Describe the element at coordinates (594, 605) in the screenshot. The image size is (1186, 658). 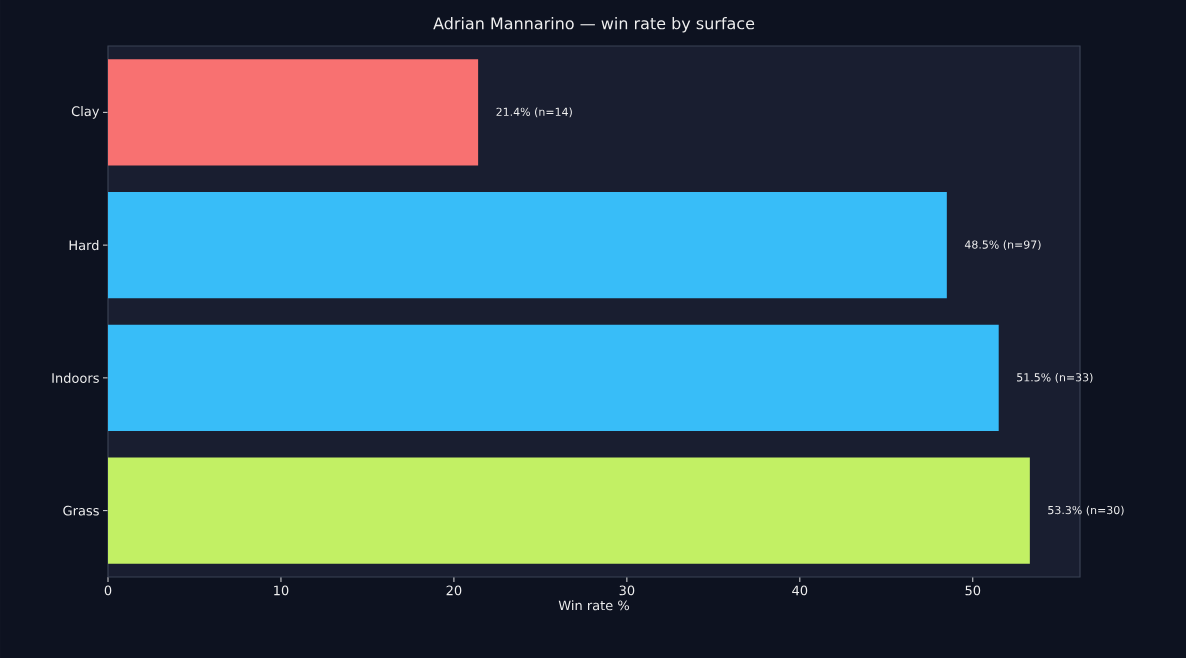
I see `x-axis-title: Win rate %` at that location.